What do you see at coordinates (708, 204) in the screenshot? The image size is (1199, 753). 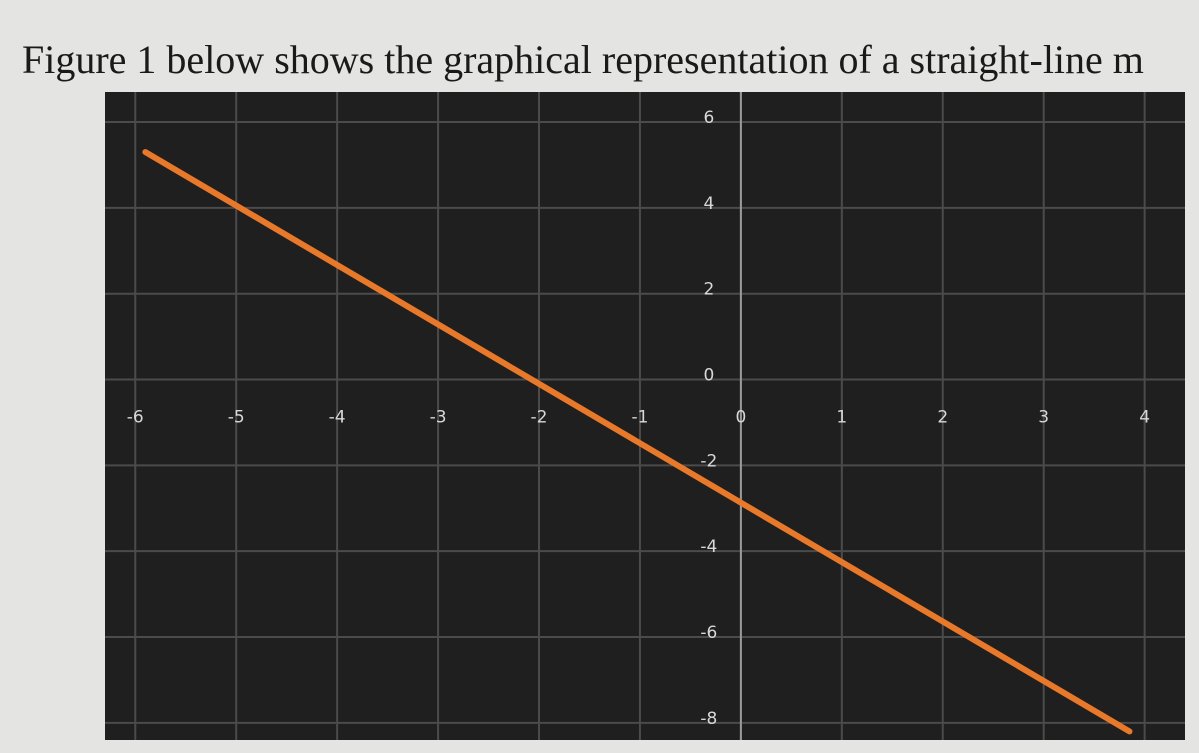 I see `y-tick-label: 4` at bounding box center [708, 204].